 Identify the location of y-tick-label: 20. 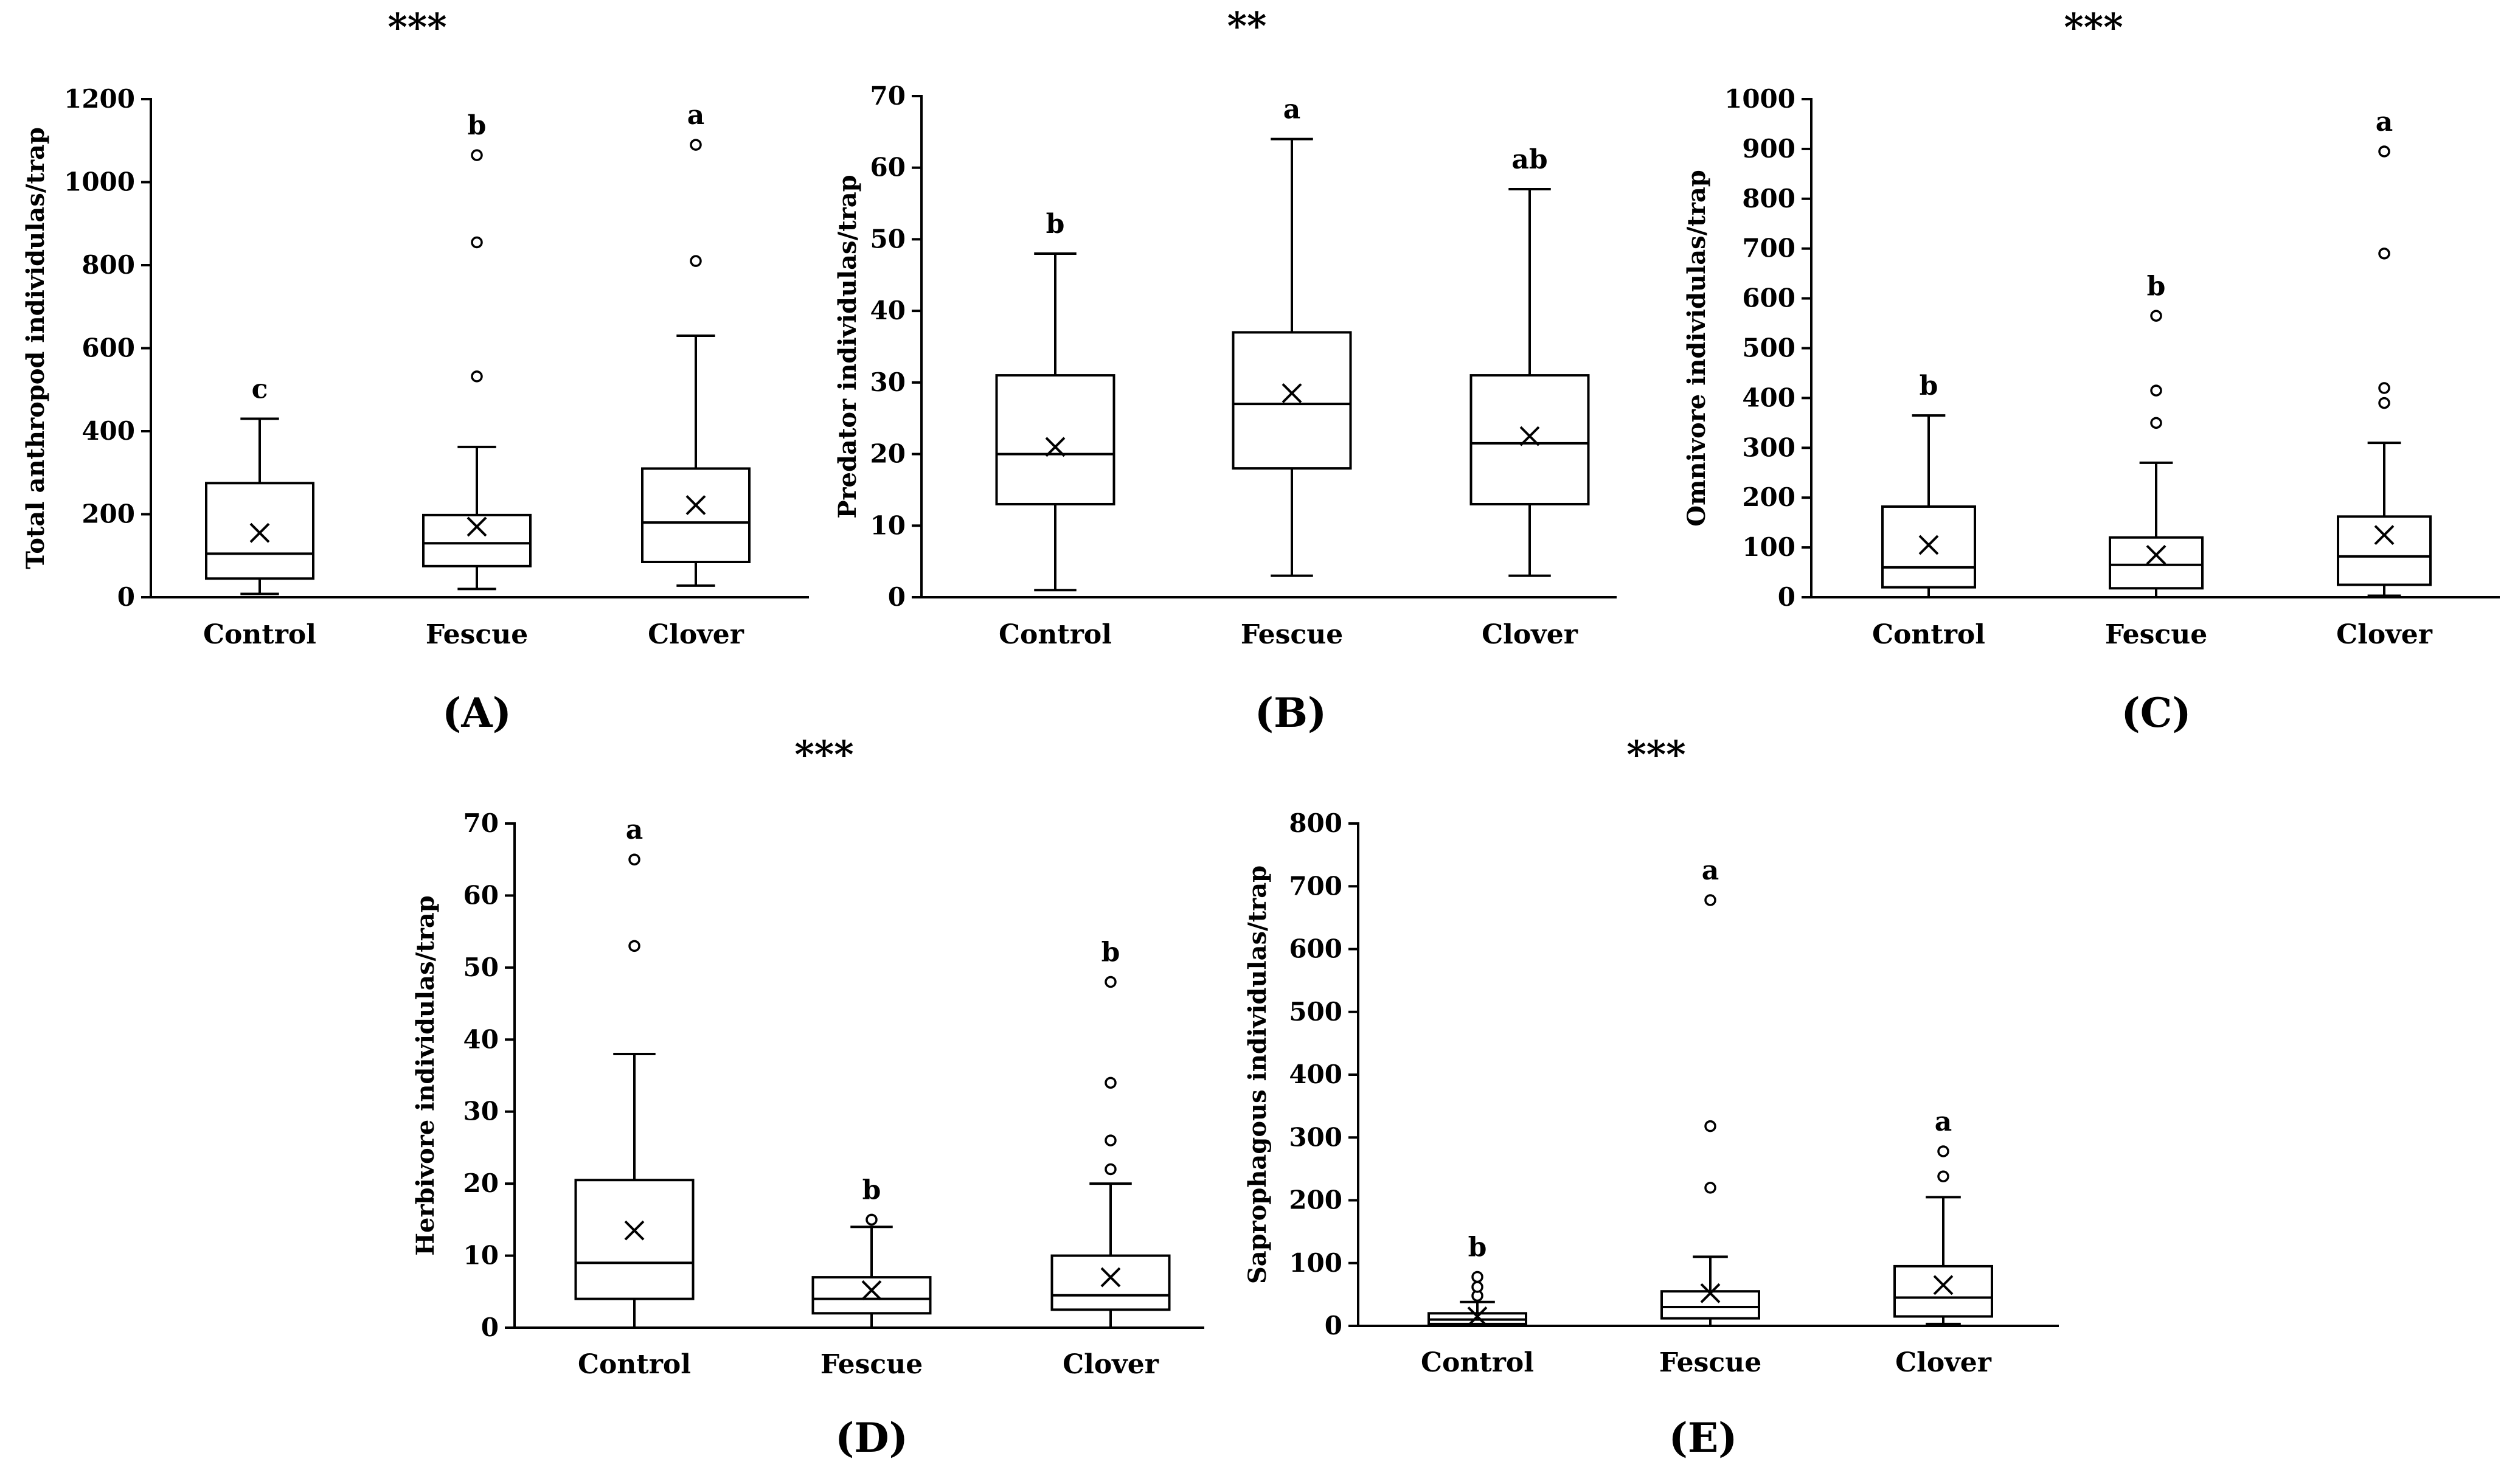
(888, 454).